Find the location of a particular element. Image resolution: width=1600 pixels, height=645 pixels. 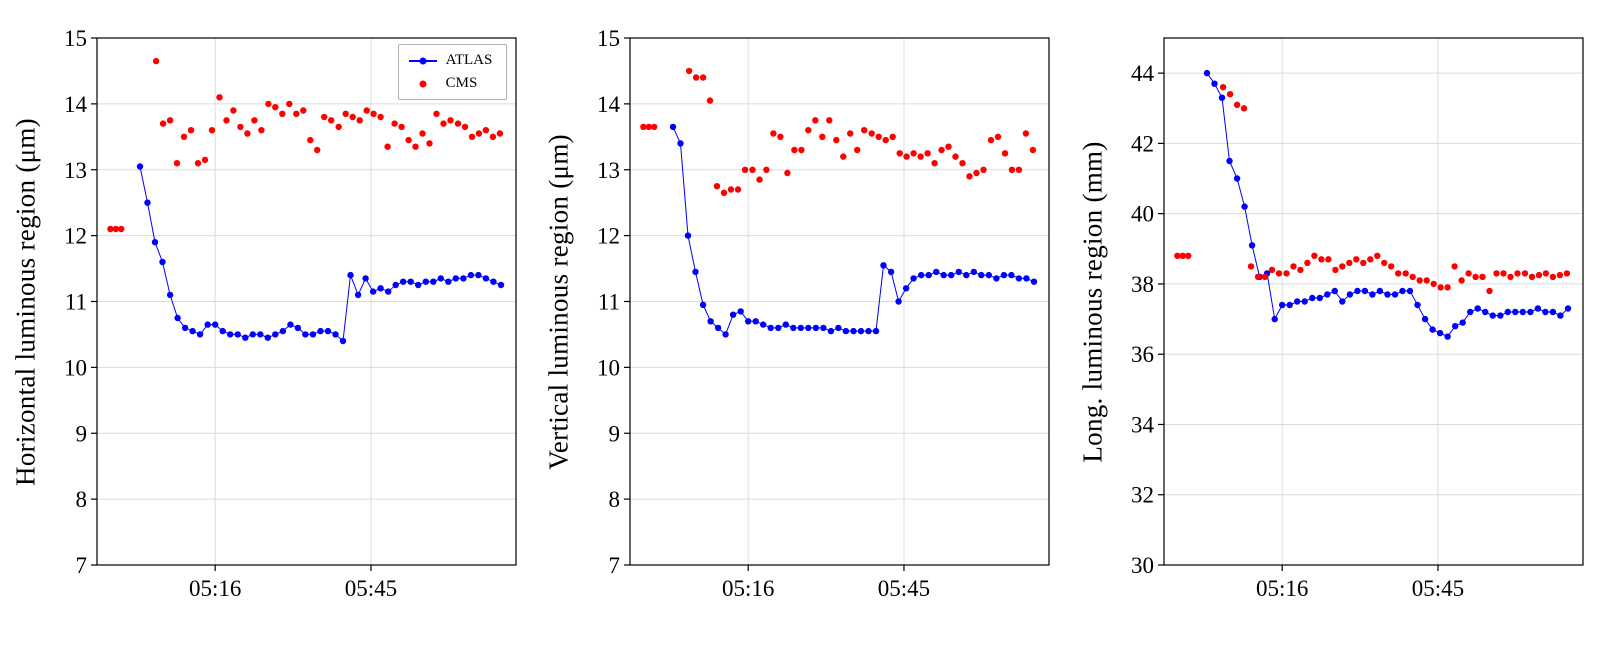

y-tick-label: 10 is located at coordinates (608, 367).